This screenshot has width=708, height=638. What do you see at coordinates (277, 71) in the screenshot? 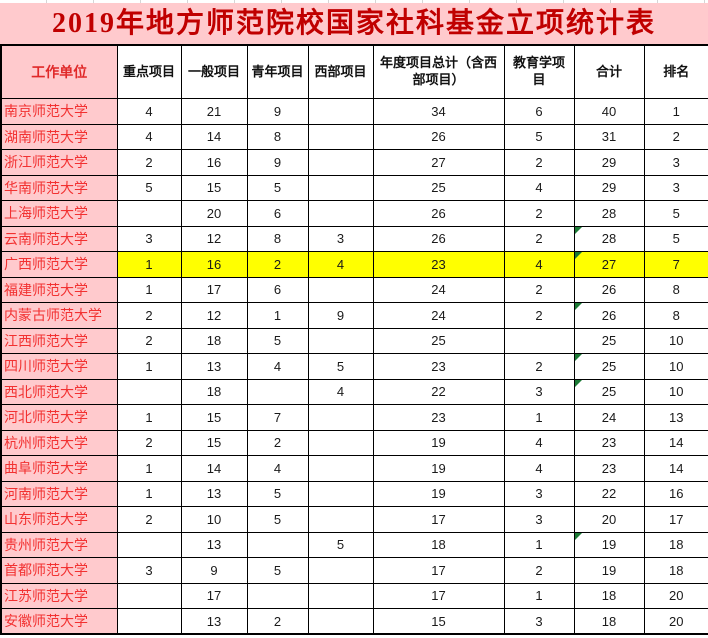
I see `header-cell: 青年项目` at bounding box center [277, 71].